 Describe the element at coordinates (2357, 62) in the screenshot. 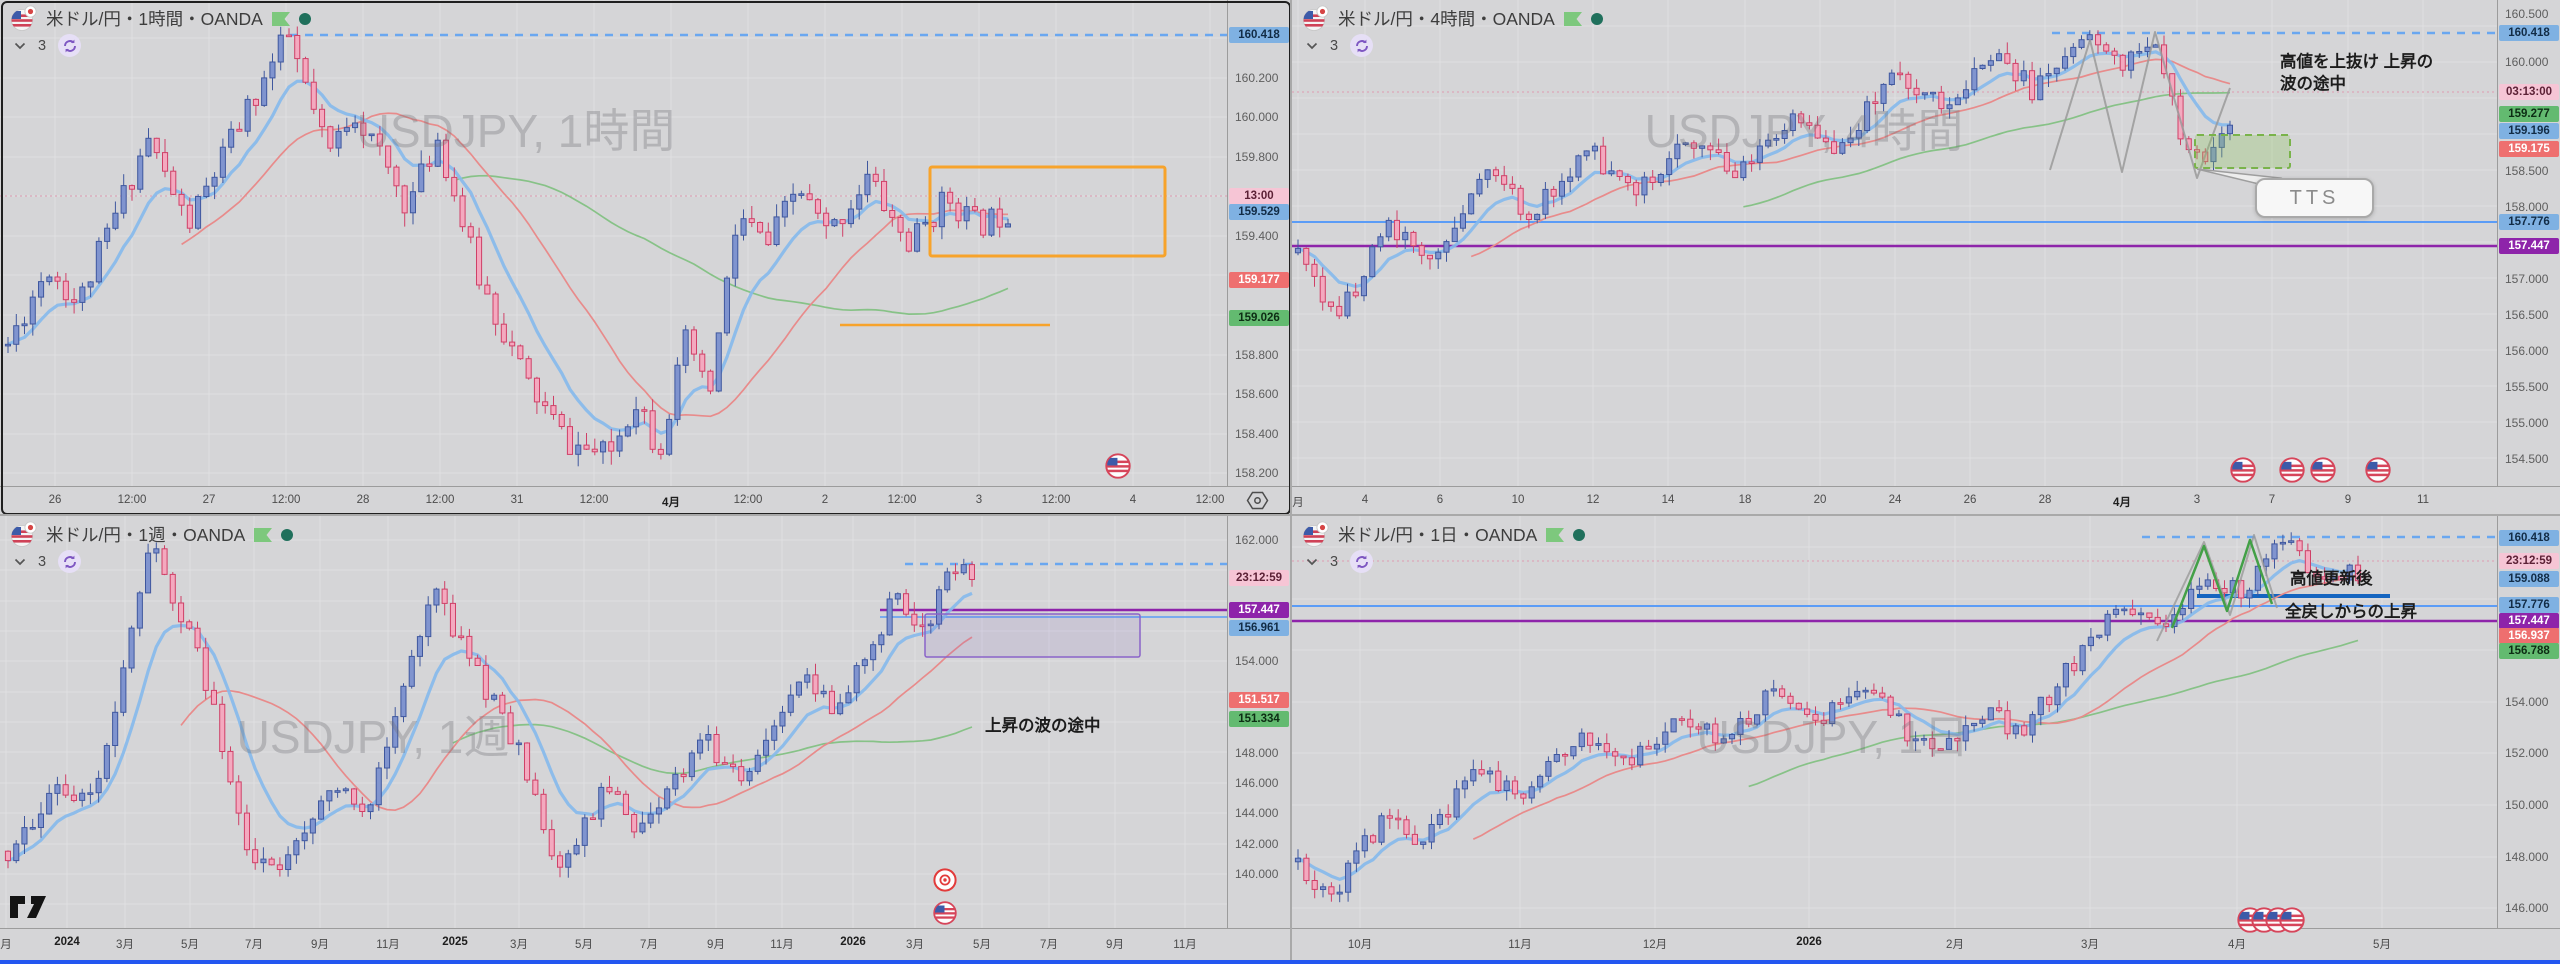

I see `annotation-breakout-line1: 高値を上抜け 上昇の` at that location.